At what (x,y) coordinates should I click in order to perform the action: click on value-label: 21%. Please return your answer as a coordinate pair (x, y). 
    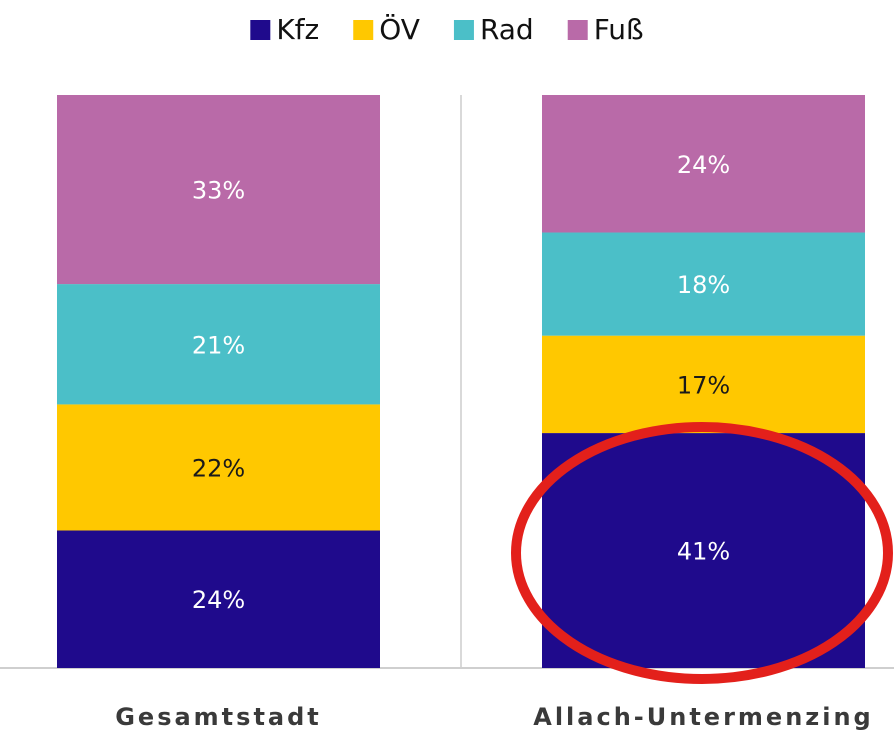
    Looking at the image, I should click on (218, 345).